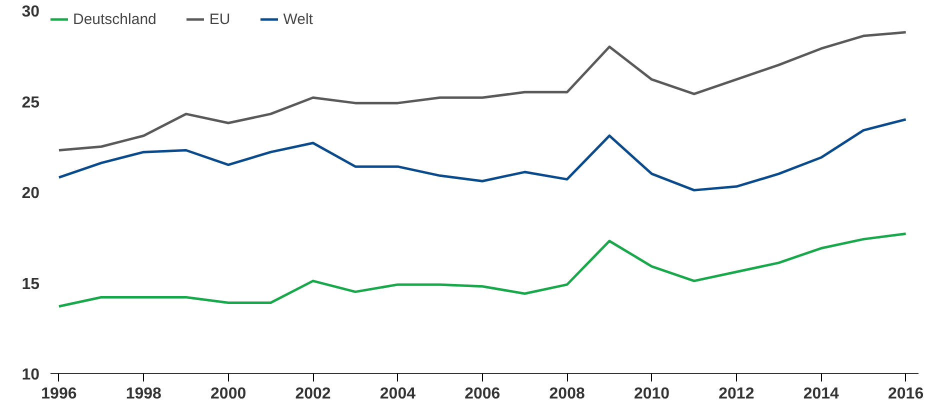  What do you see at coordinates (736, 394) in the screenshot?
I see `x-tick-label: 2012` at bounding box center [736, 394].